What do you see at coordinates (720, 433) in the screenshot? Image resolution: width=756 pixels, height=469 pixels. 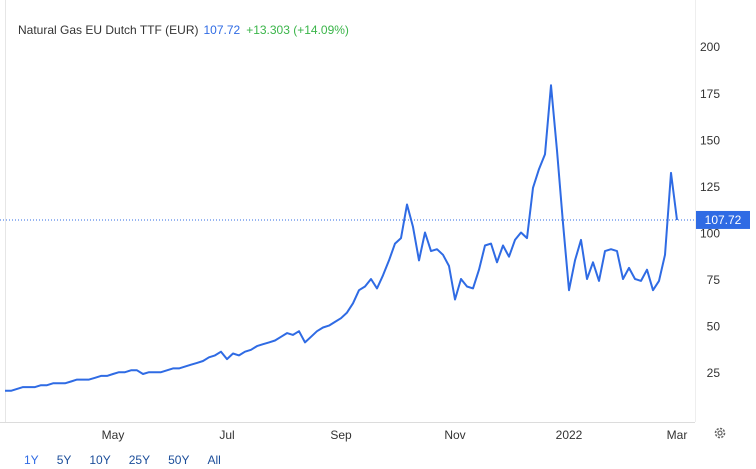 I see `settings-icon` at bounding box center [720, 433].